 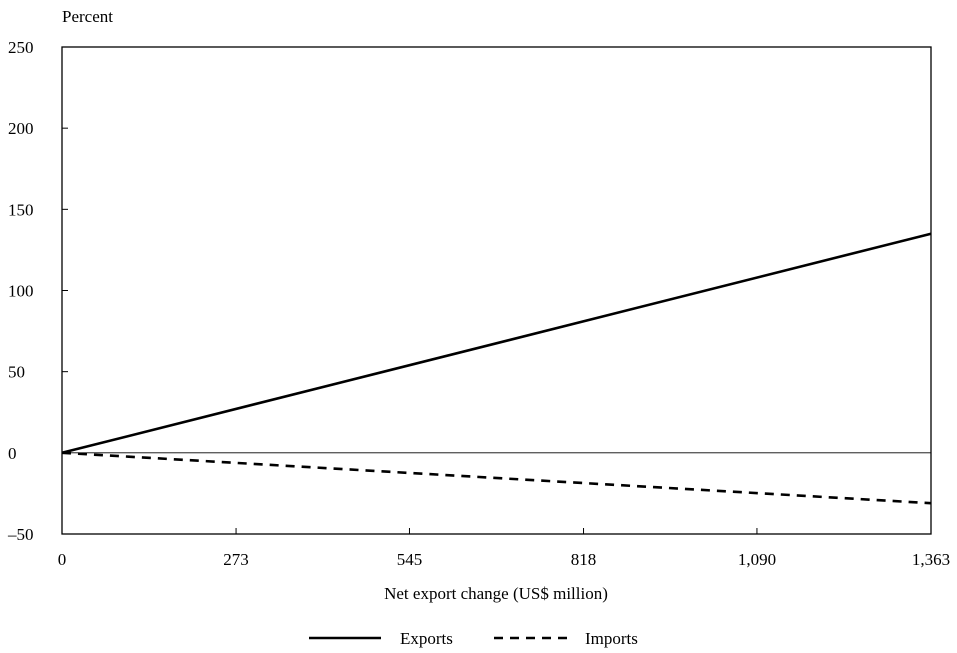 I want to click on y-tick-label: –50, so click(x=20, y=534).